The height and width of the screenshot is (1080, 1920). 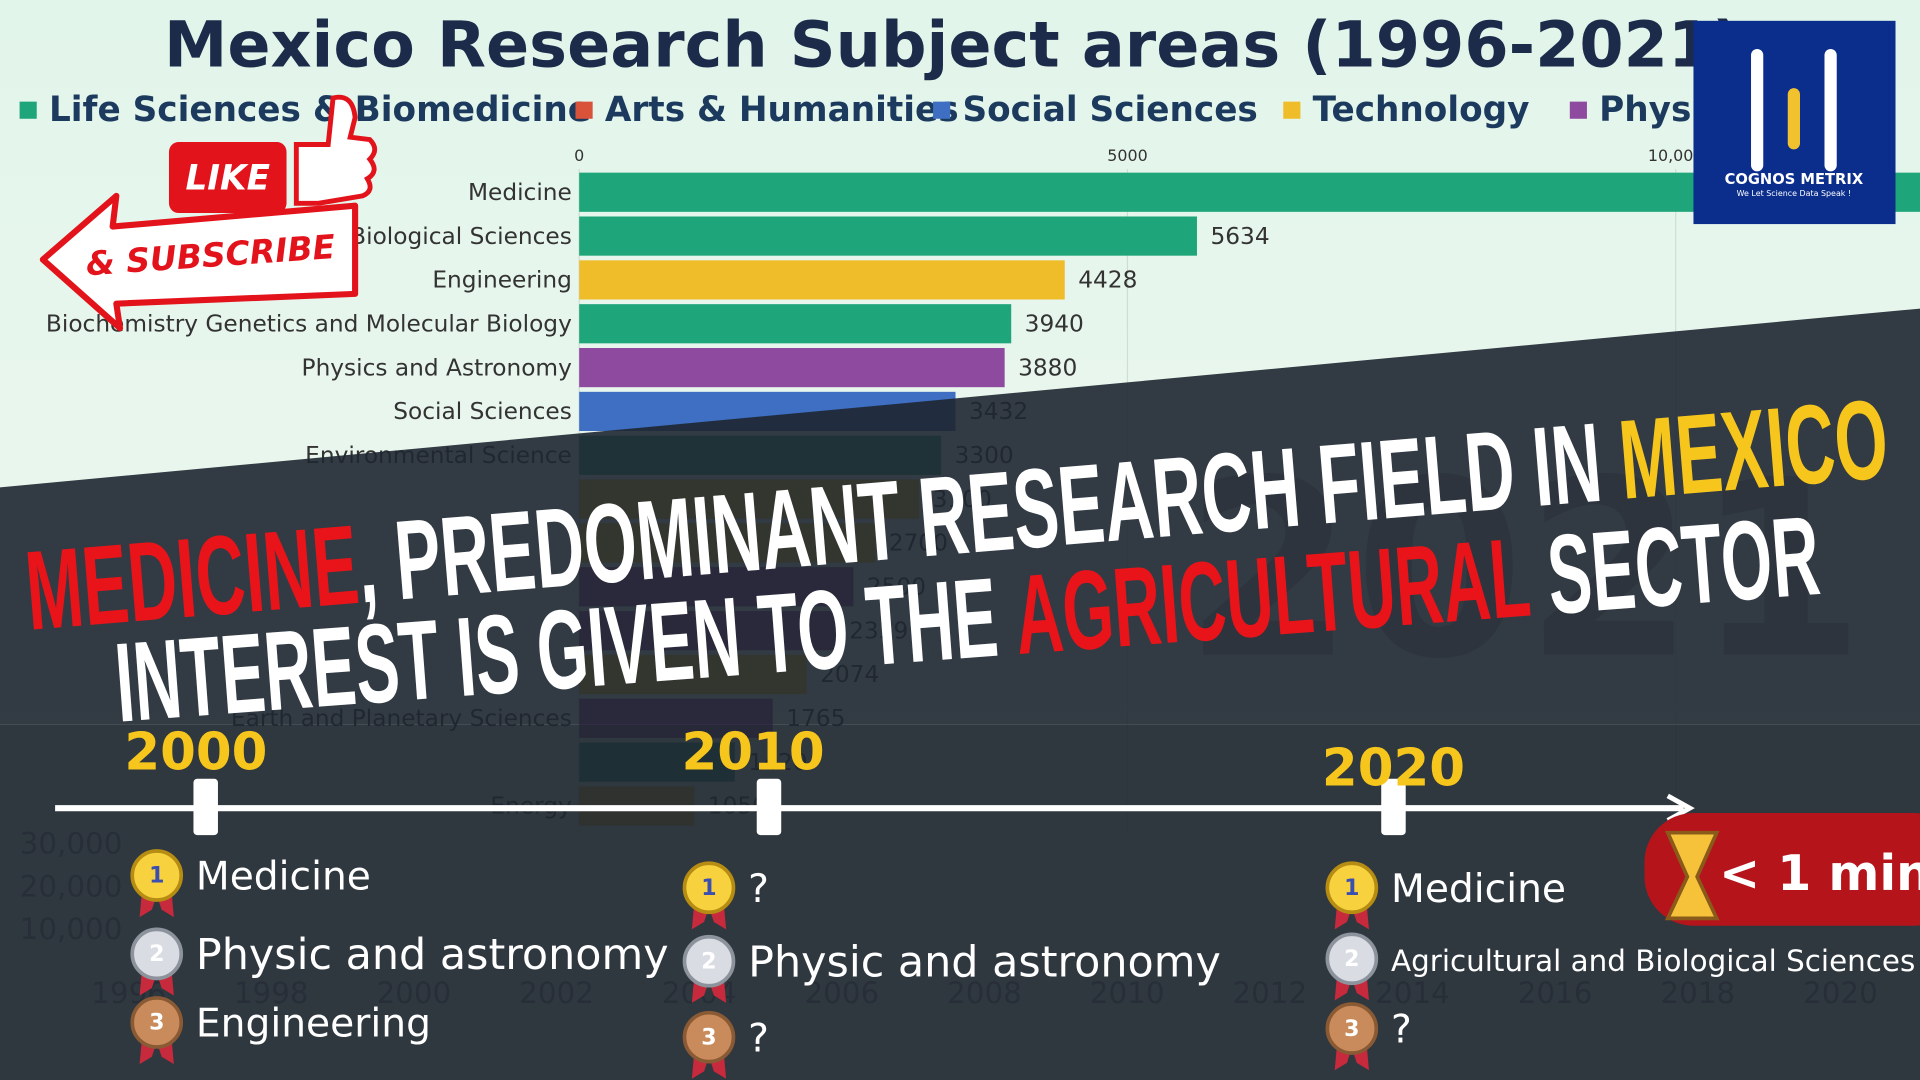 What do you see at coordinates (1653, 961) in the screenshot?
I see `rank-label: Agricultural and Biological Sciences` at bounding box center [1653, 961].